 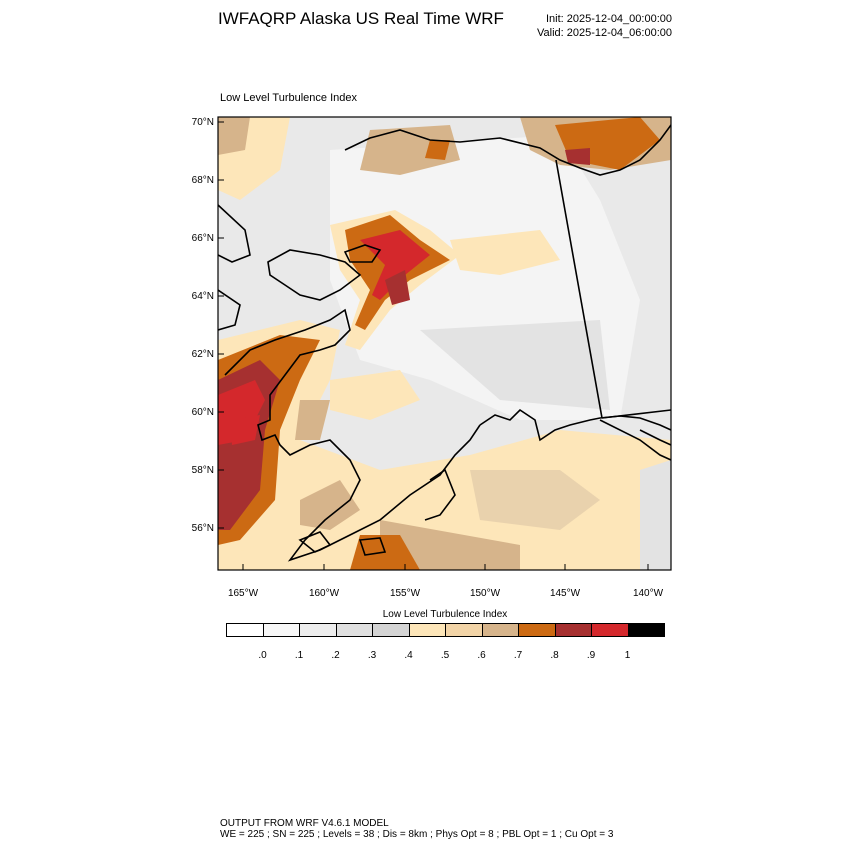 I want to click on colorbar-tick-label: .4, so click(x=408, y=655).